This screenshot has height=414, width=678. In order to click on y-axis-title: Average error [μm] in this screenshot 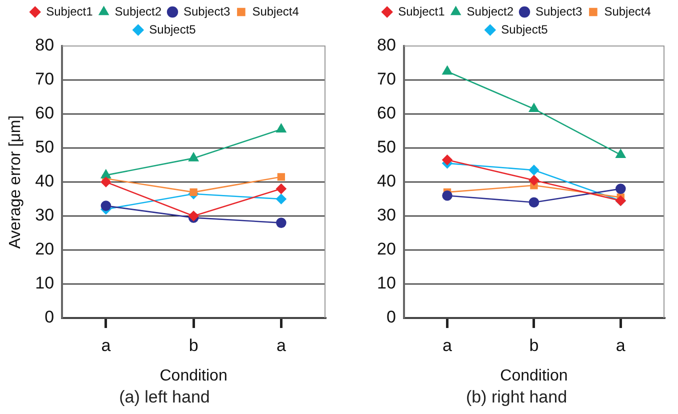, I will do `click(15, 182)`.